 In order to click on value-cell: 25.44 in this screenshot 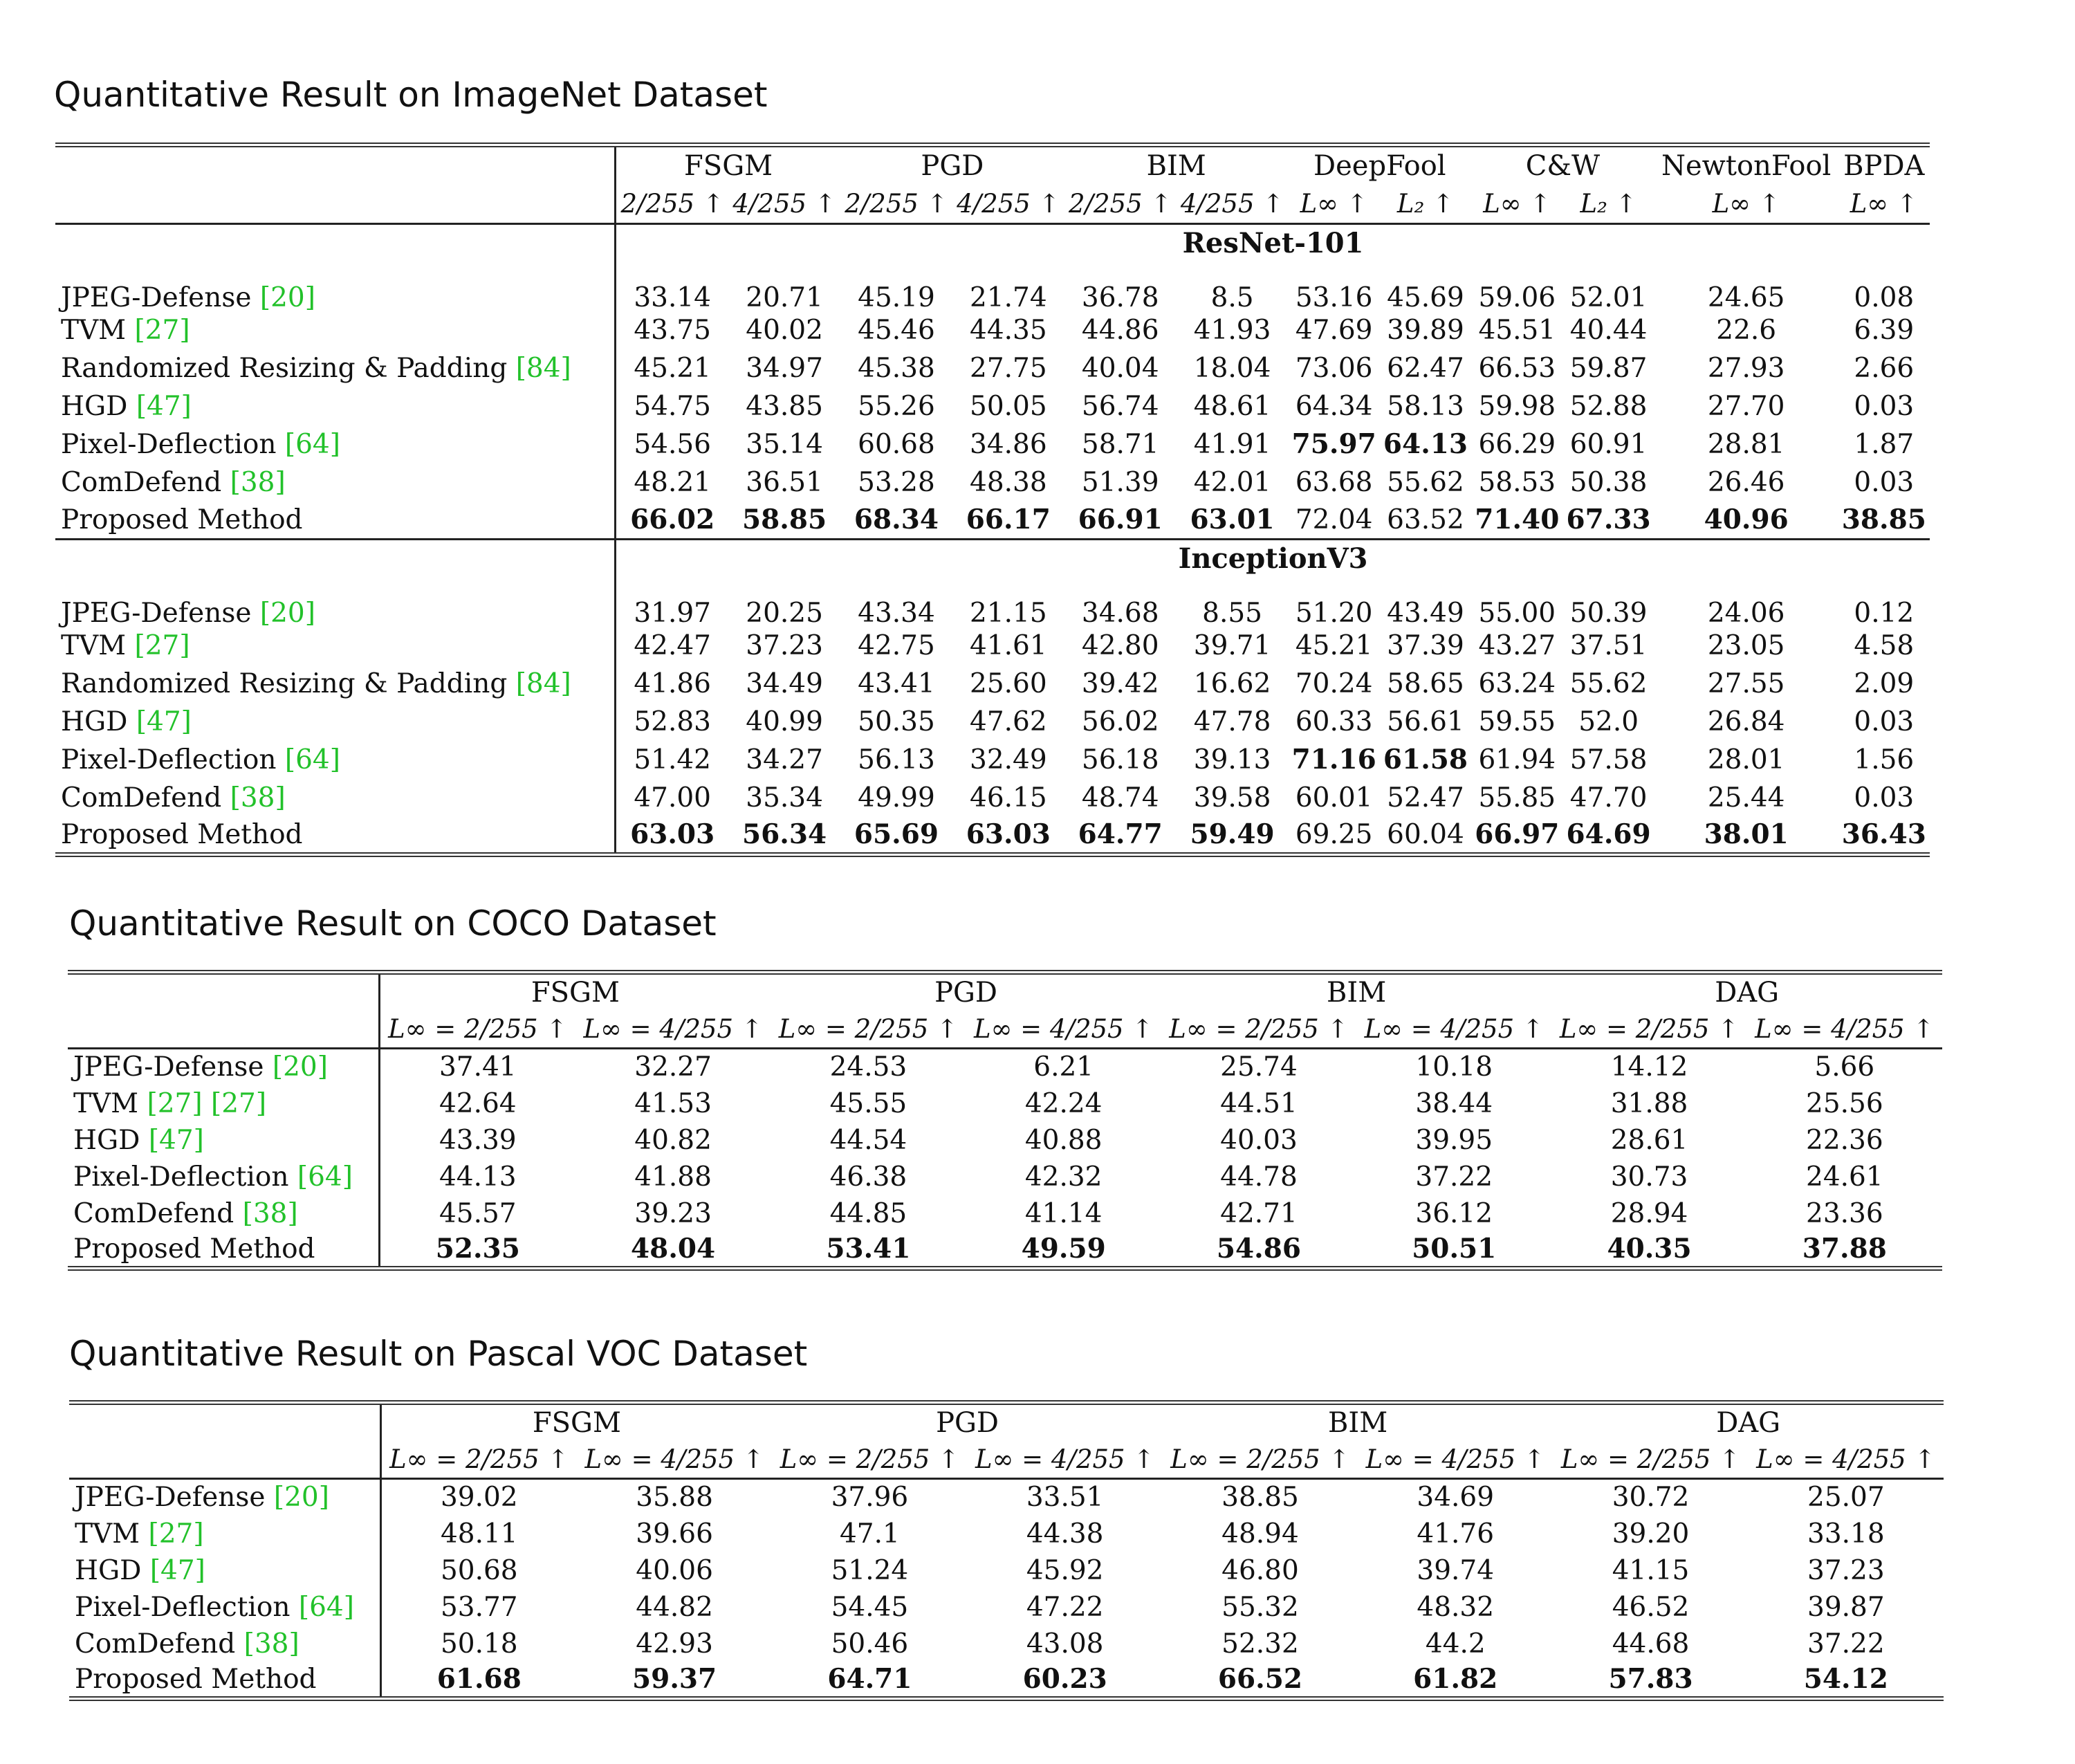, I will do `click(1746, 798)`.